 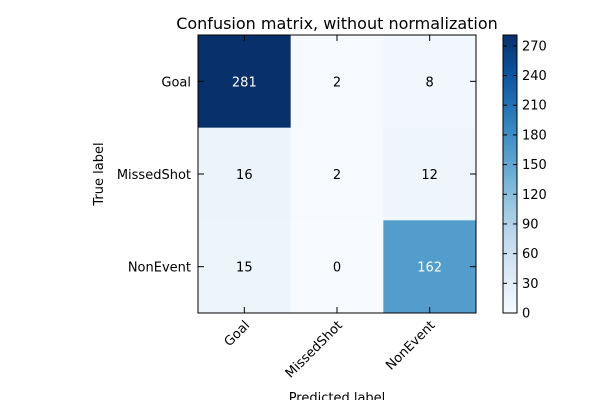 I want to click on colorbar-tick-label: 270, so click(x=534, y=46).